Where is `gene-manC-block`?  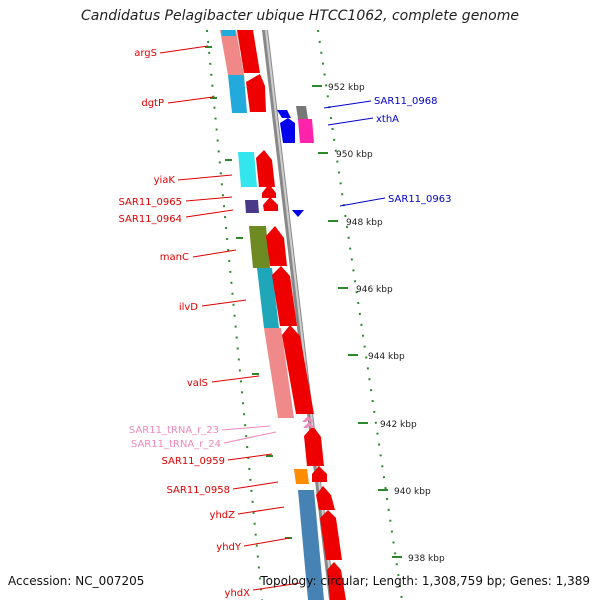 gene-manC-block is located at coordinates (259, 247).